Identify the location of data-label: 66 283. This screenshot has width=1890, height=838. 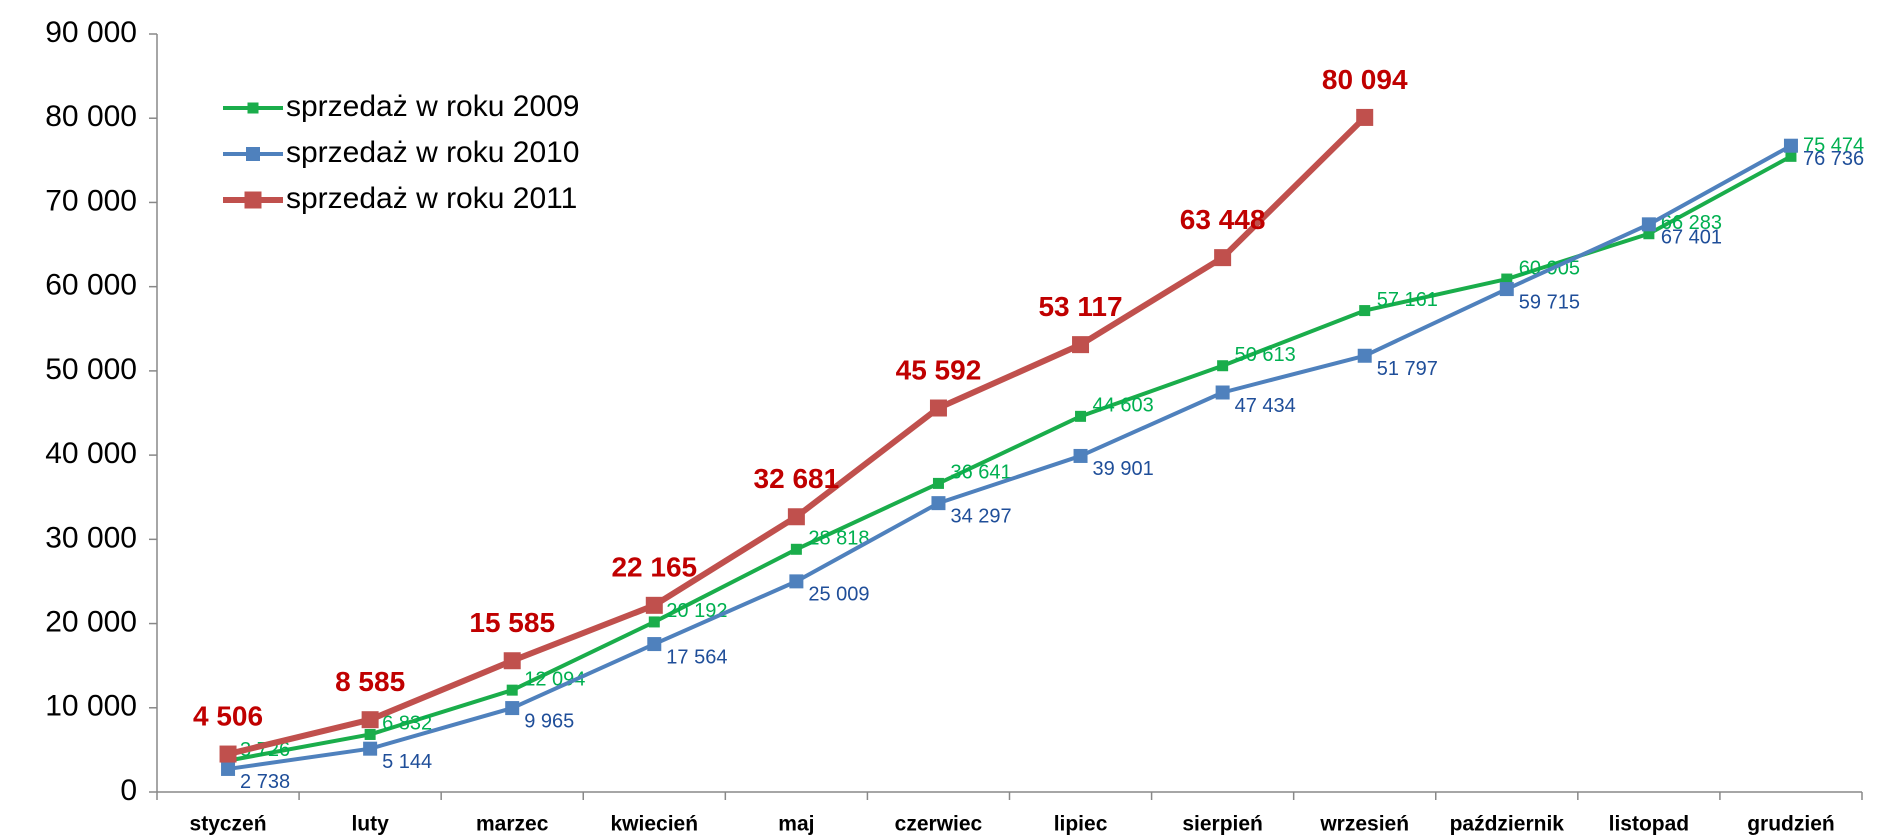
(1691, 223).